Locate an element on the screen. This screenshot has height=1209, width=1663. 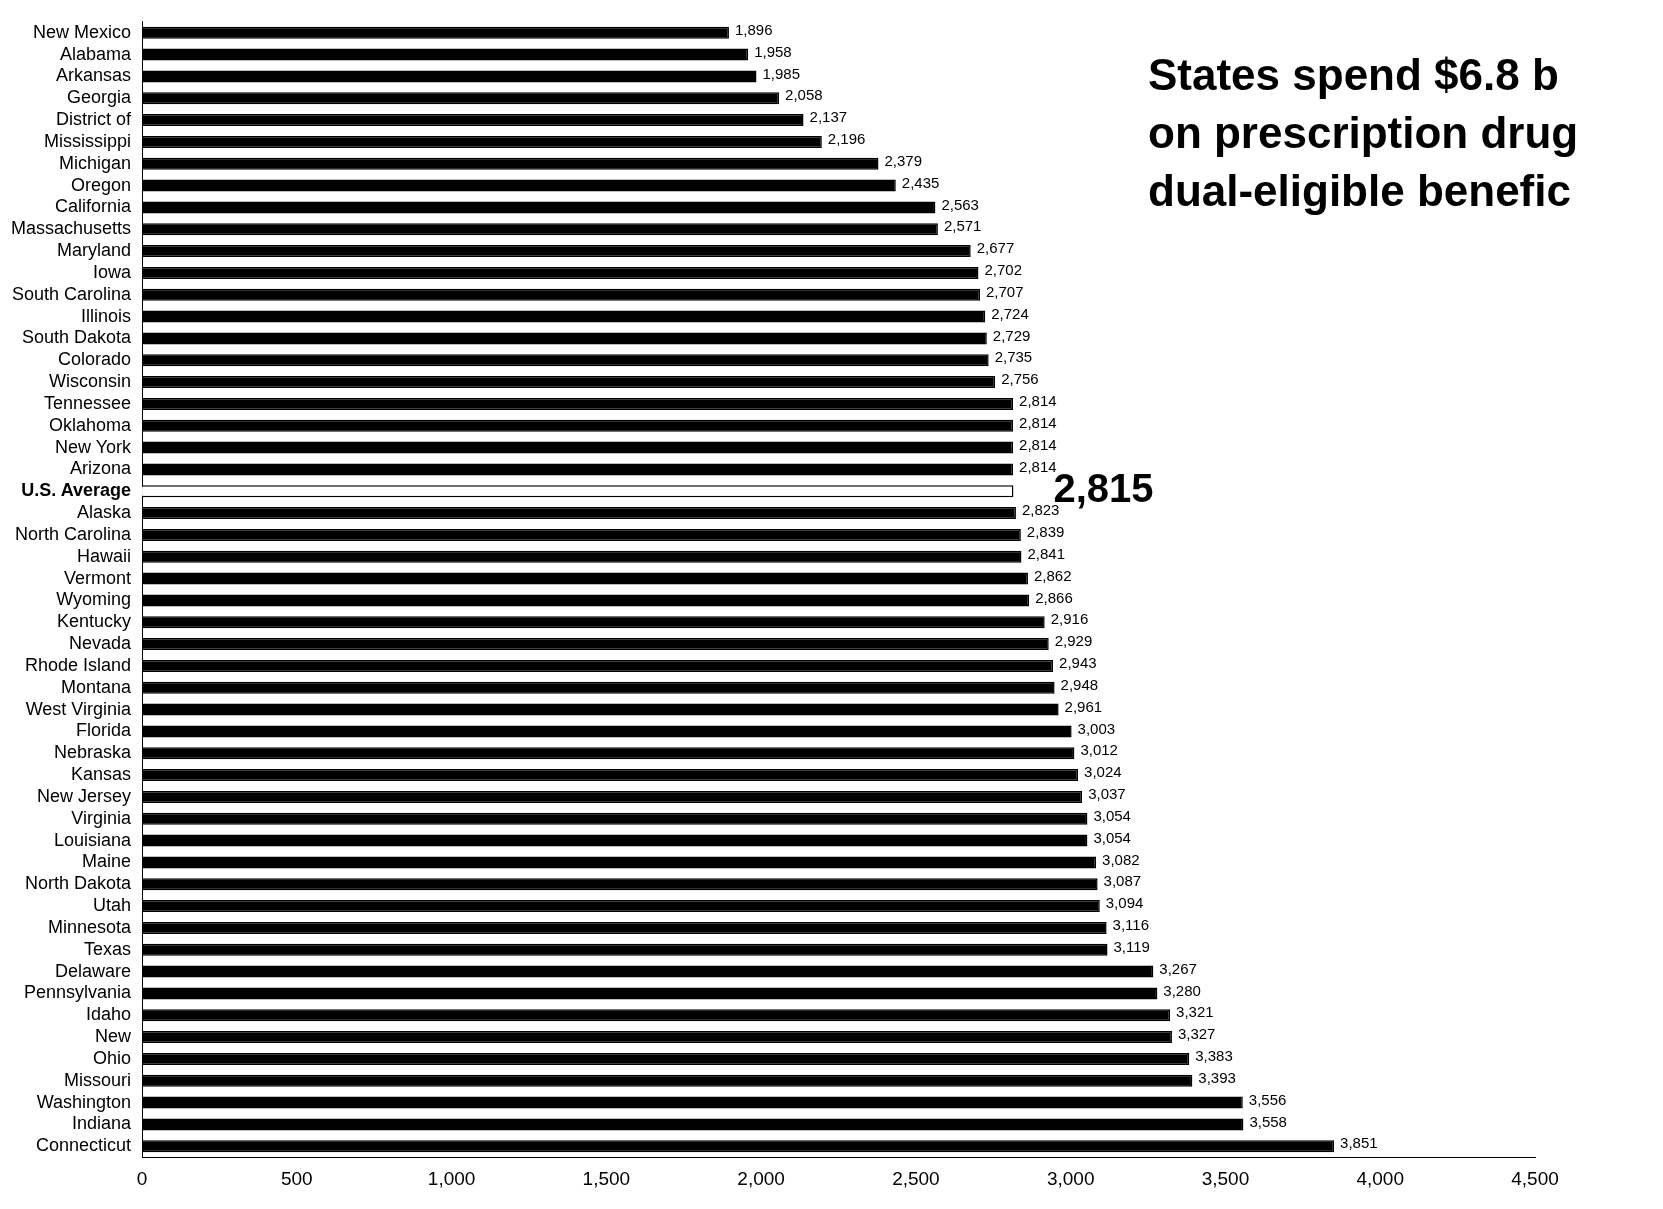
y-tick-label: District of is located at coordinates (94, 119).